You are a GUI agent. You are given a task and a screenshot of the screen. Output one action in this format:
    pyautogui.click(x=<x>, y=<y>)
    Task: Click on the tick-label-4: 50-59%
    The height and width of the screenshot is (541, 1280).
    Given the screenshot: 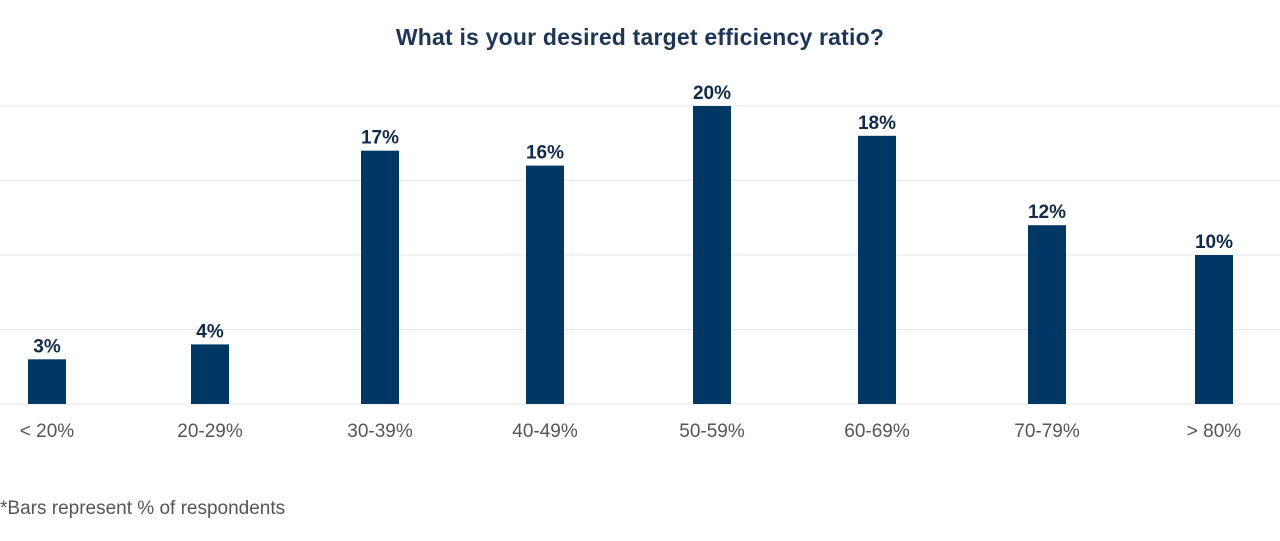 What is the action you would take?
    pyautogui.click(x=712, y=431)
    